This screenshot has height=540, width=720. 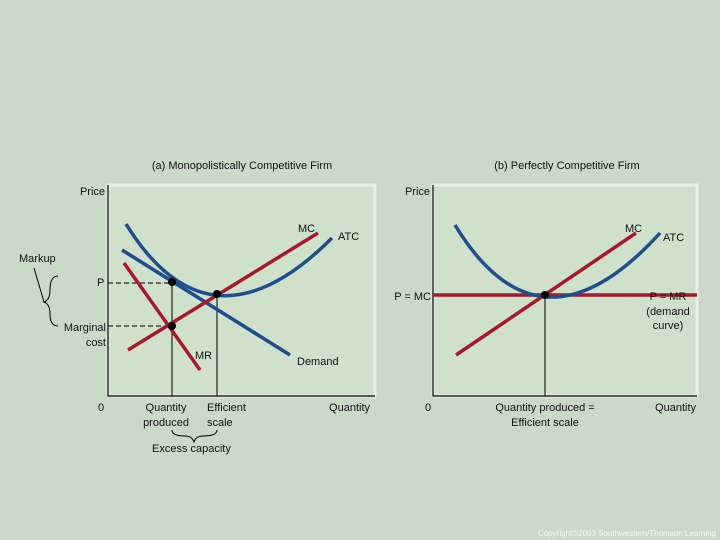 I want to click on annotation: scale, so click(x=220, y=423).